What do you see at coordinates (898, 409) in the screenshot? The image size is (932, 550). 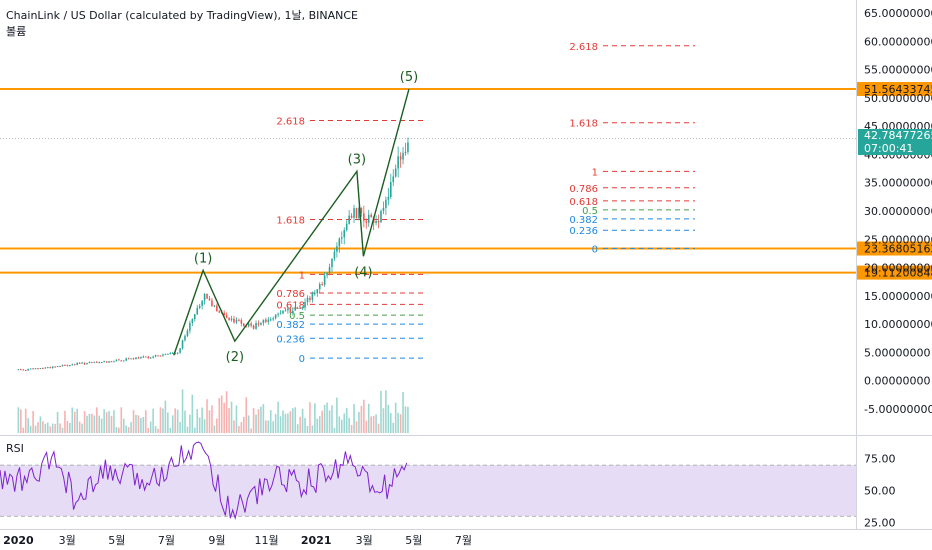 I see `price-tick-label: -5.00000000` at bounding box center [898, 409].